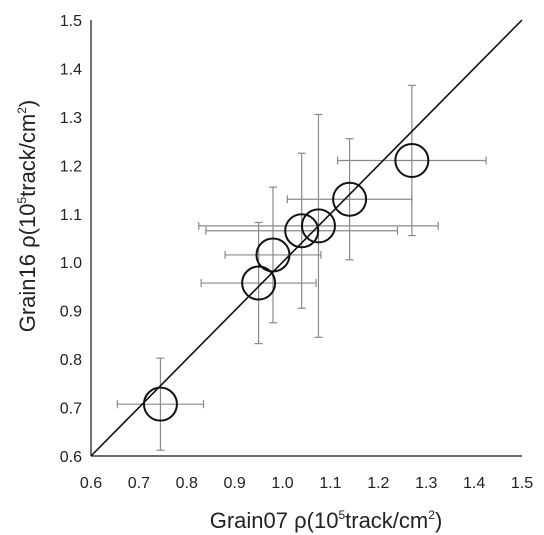 The width and height of the screenshot is (544, 535). Describe the element at coordinates (378, 483) in the screenshot. I see `x-tick-label: 1.2` at that location.